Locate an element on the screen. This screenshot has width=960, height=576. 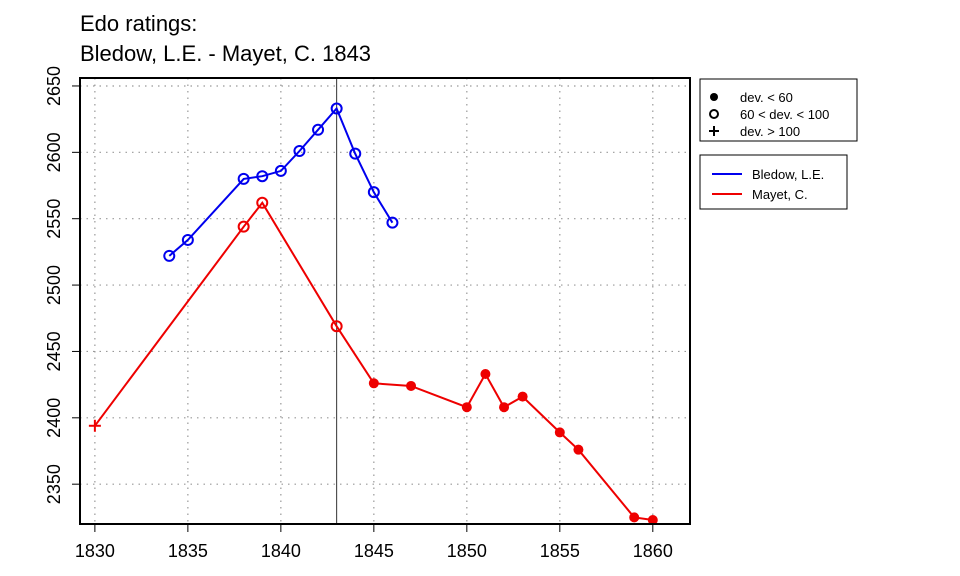
x-tick-label: 1835 is located at coordinates (188, 551).